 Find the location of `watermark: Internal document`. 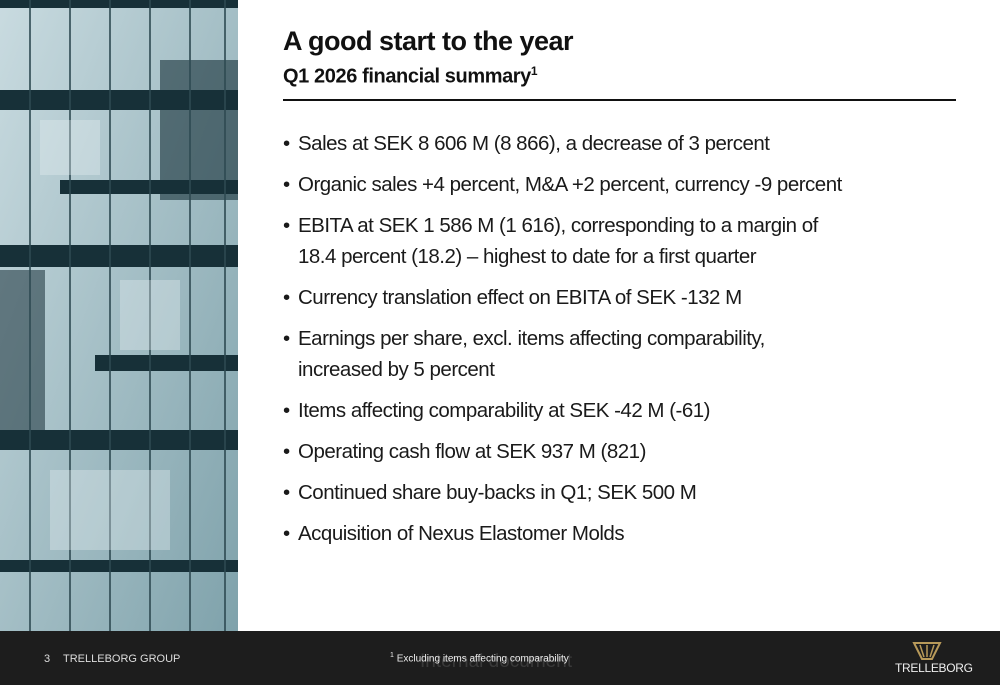

watermark: Internal document is located at coordinates (496, 661).